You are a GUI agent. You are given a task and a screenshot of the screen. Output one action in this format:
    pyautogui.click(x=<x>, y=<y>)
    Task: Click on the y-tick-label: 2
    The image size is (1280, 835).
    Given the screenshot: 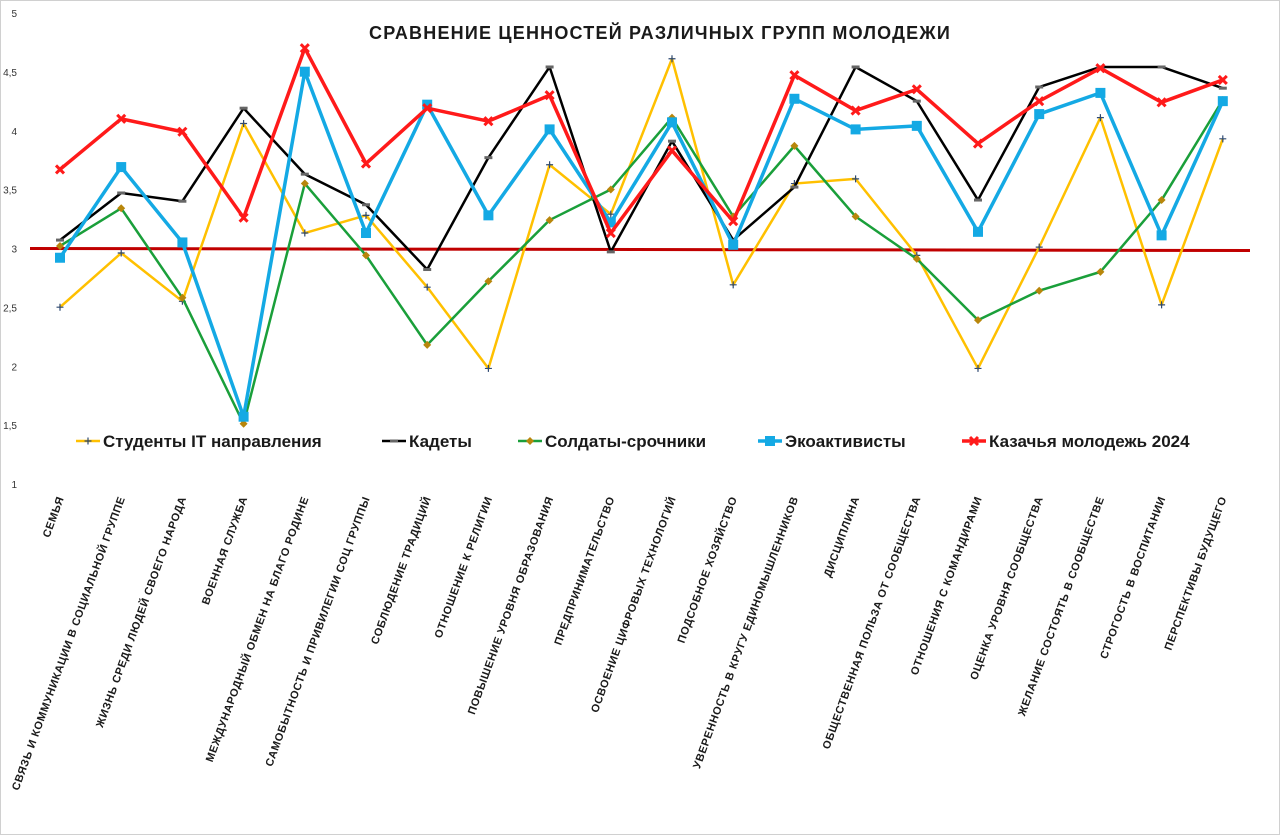 What is the action you would take?
    pyautogui.click(x=14, y=367)
    